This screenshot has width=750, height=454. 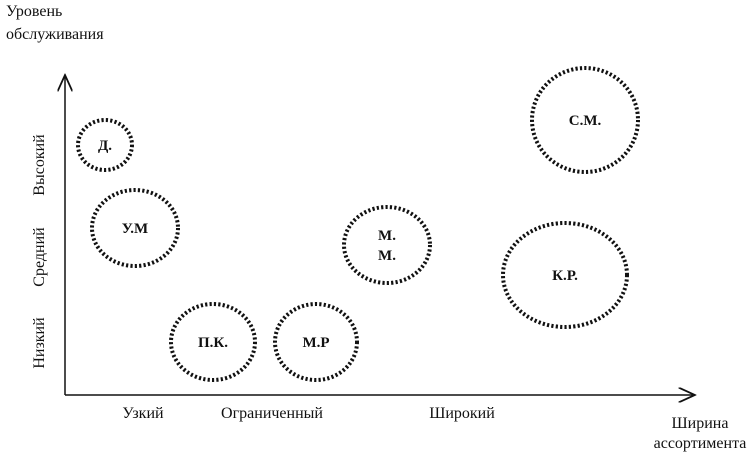 I want to click on x-level: Широкий, so click(x=462, y=413).